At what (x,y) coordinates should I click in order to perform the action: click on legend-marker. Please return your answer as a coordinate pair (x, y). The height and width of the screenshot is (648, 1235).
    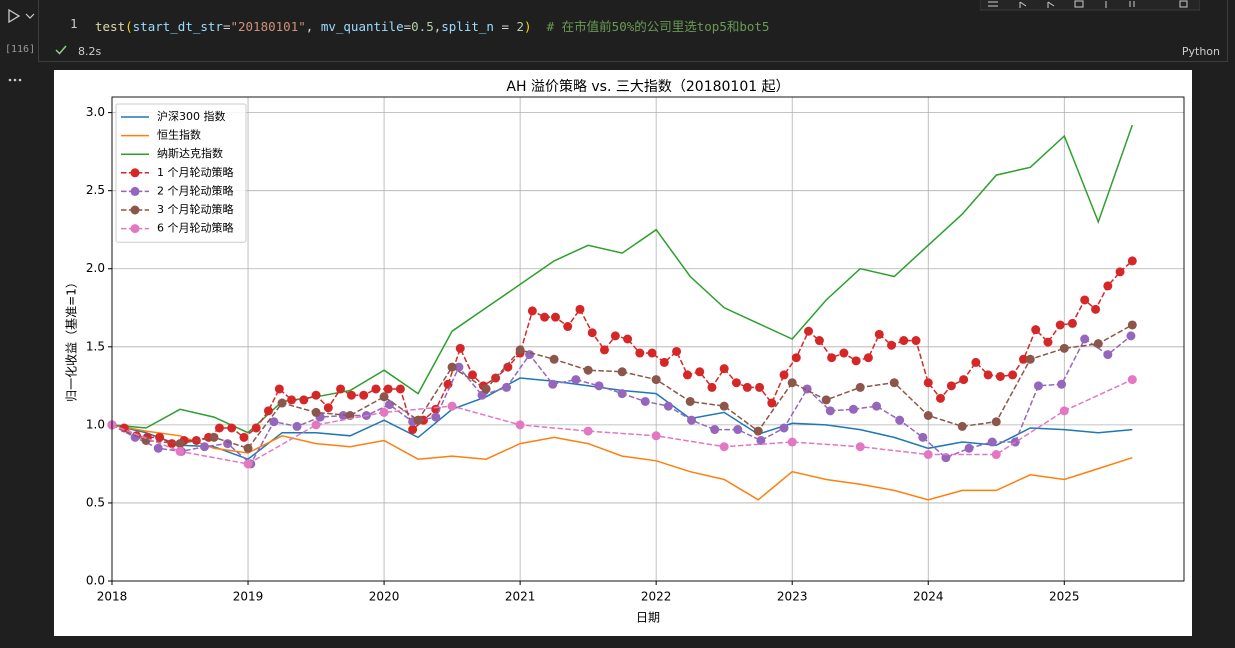
    Looking at the image, I should click on (135, 191).